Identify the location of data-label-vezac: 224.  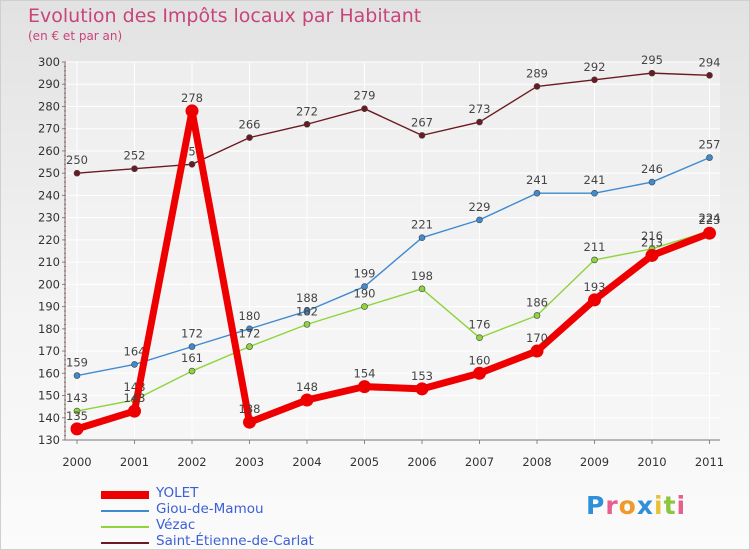
(710, 218).